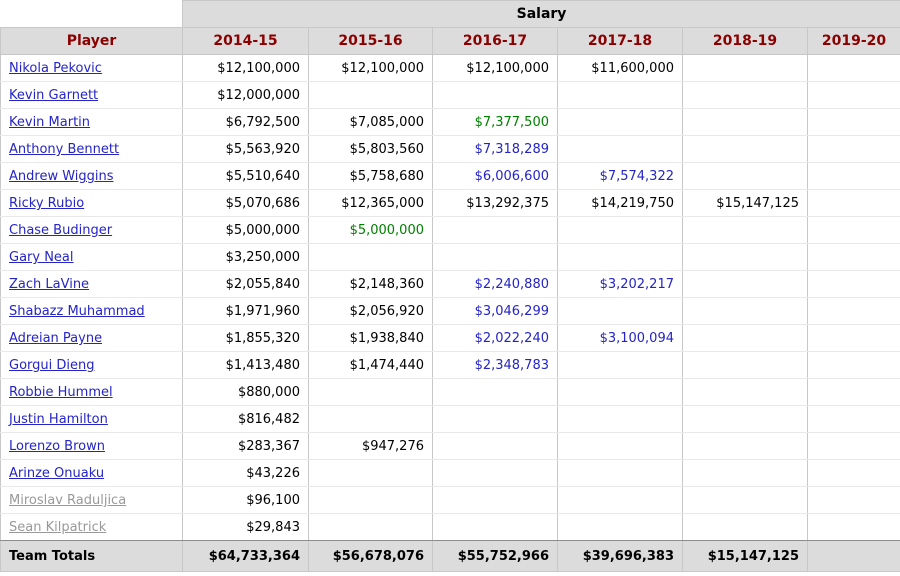  Describe the element at coordinates (245, 149) in the screenshot. I see `salary-cell: $5,563,920` at that location.